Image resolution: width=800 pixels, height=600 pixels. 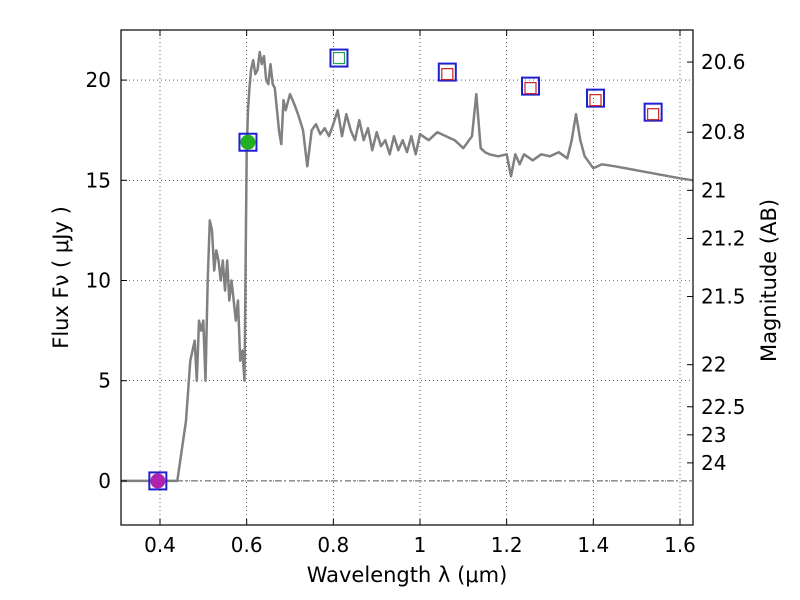 I want to click on y-right-tick-label: 21.2, so click(x=723, y=238).